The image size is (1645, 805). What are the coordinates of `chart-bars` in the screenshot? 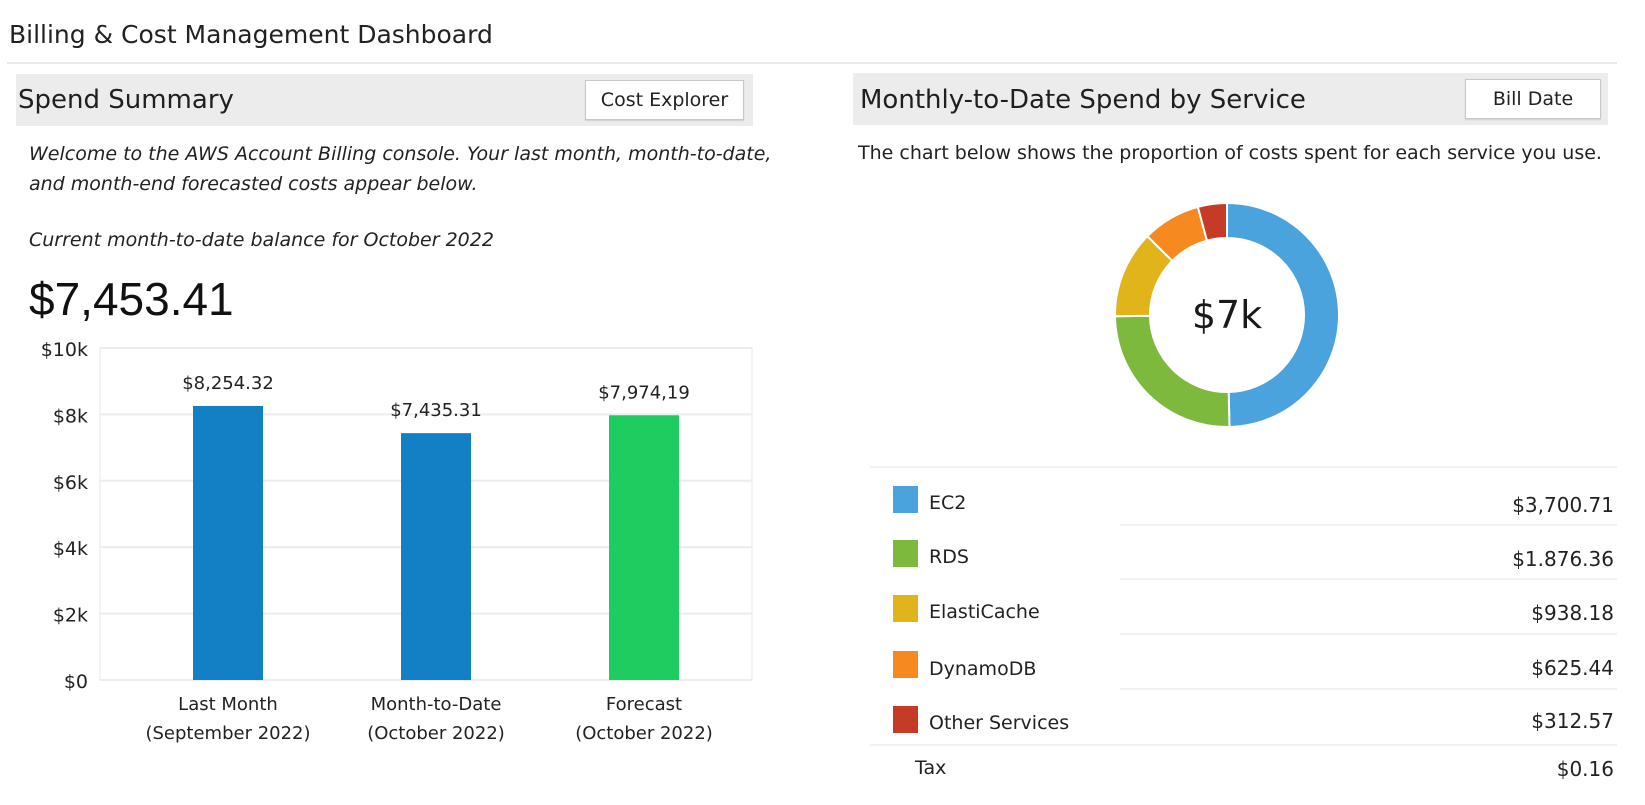 It's located at (436, 542).